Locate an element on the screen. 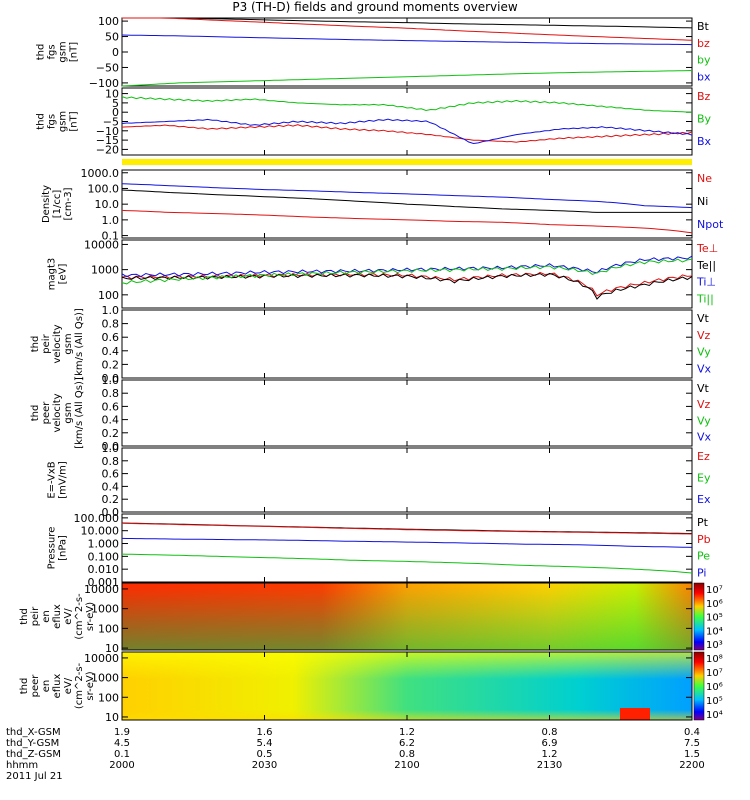 The image size is (750, 800). legend-Pt: Pt is located at coordinates (703, 522).